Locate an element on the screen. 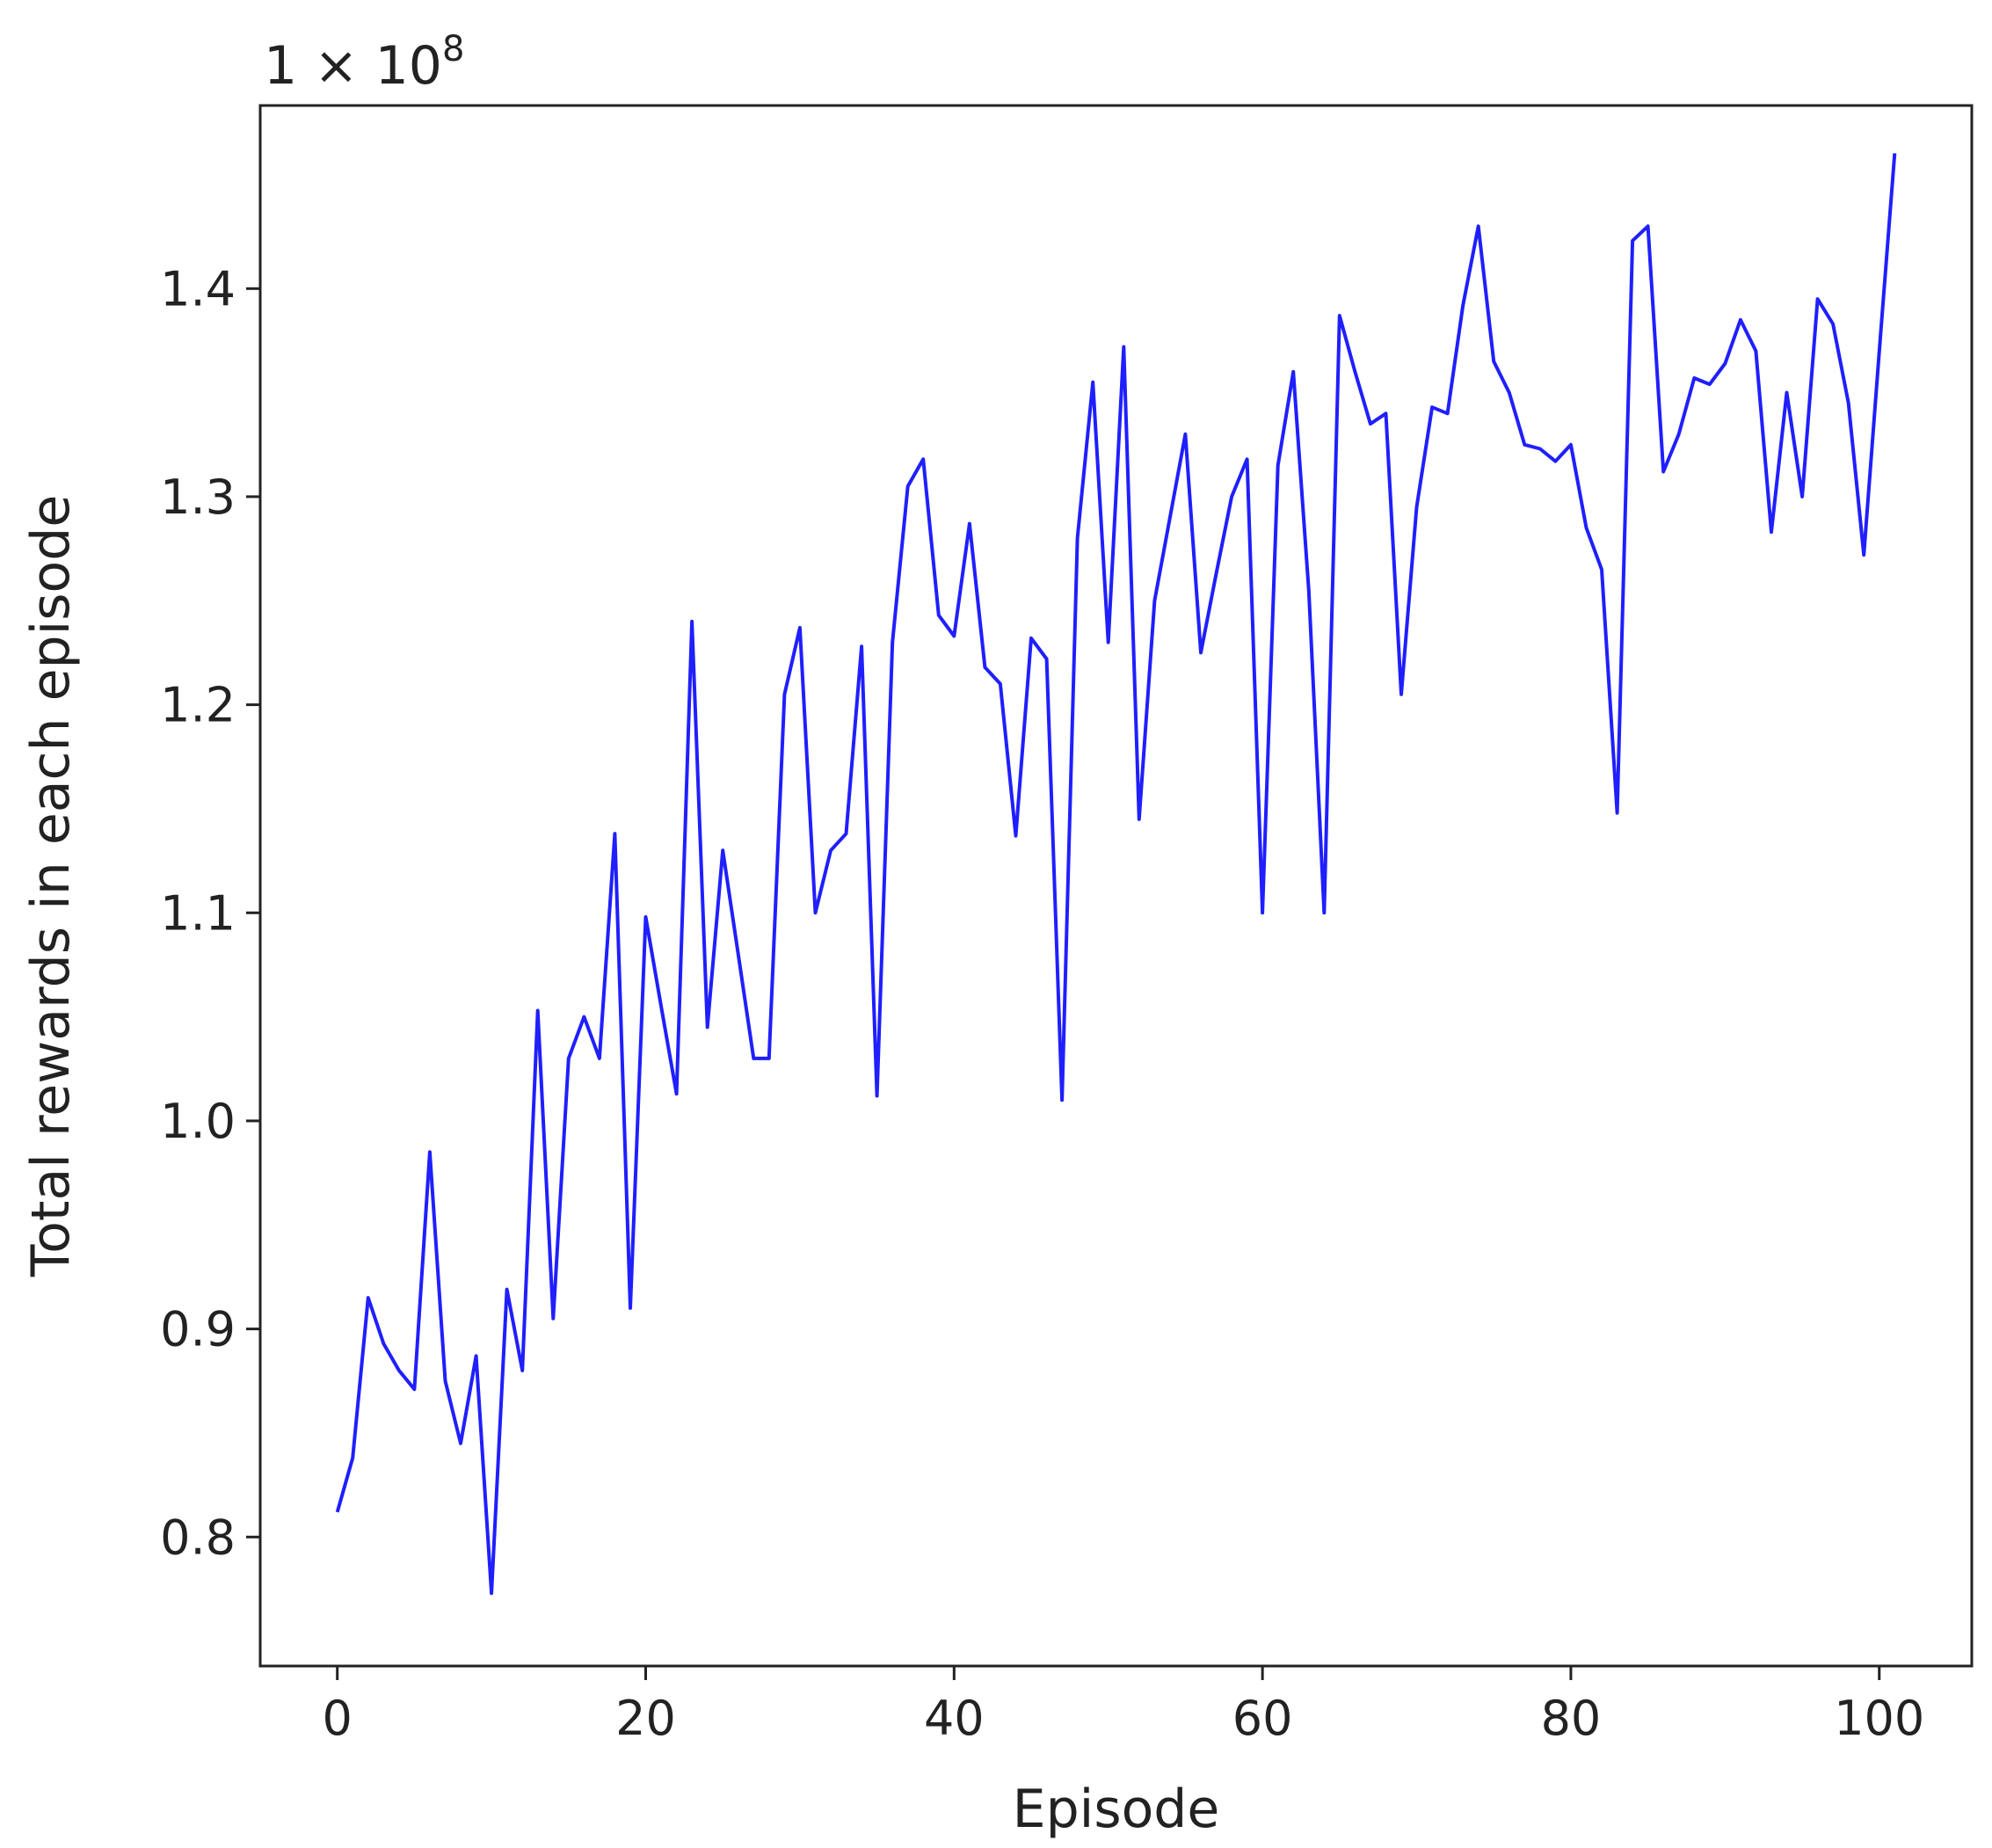 The height and width of the screenshot is (1848, 1992). y-tick-label: 0.9 is located at coordinates (198, 1329).